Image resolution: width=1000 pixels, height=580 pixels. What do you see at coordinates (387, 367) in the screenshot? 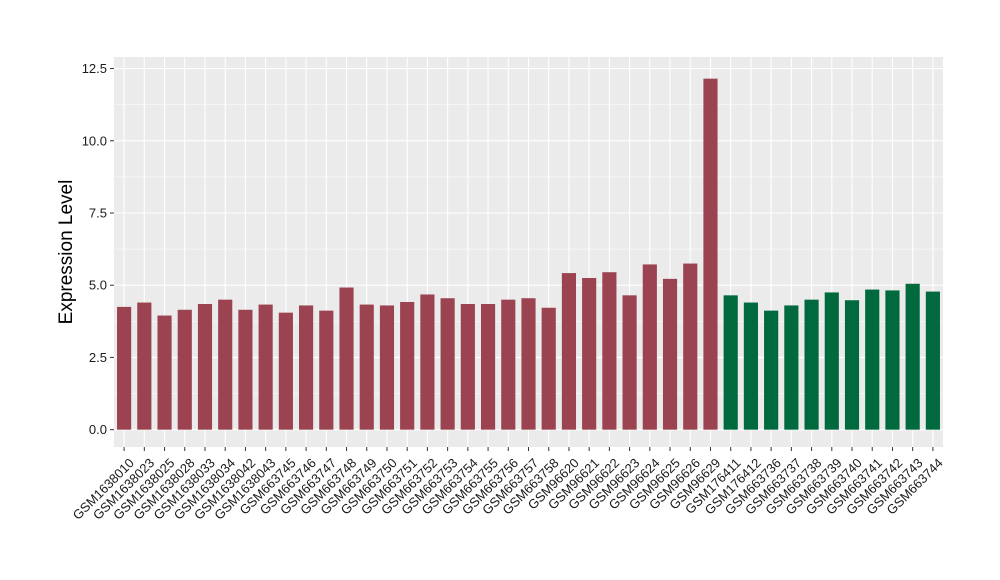
I see `bar-gsm663750` at bounding box center [387, 367].